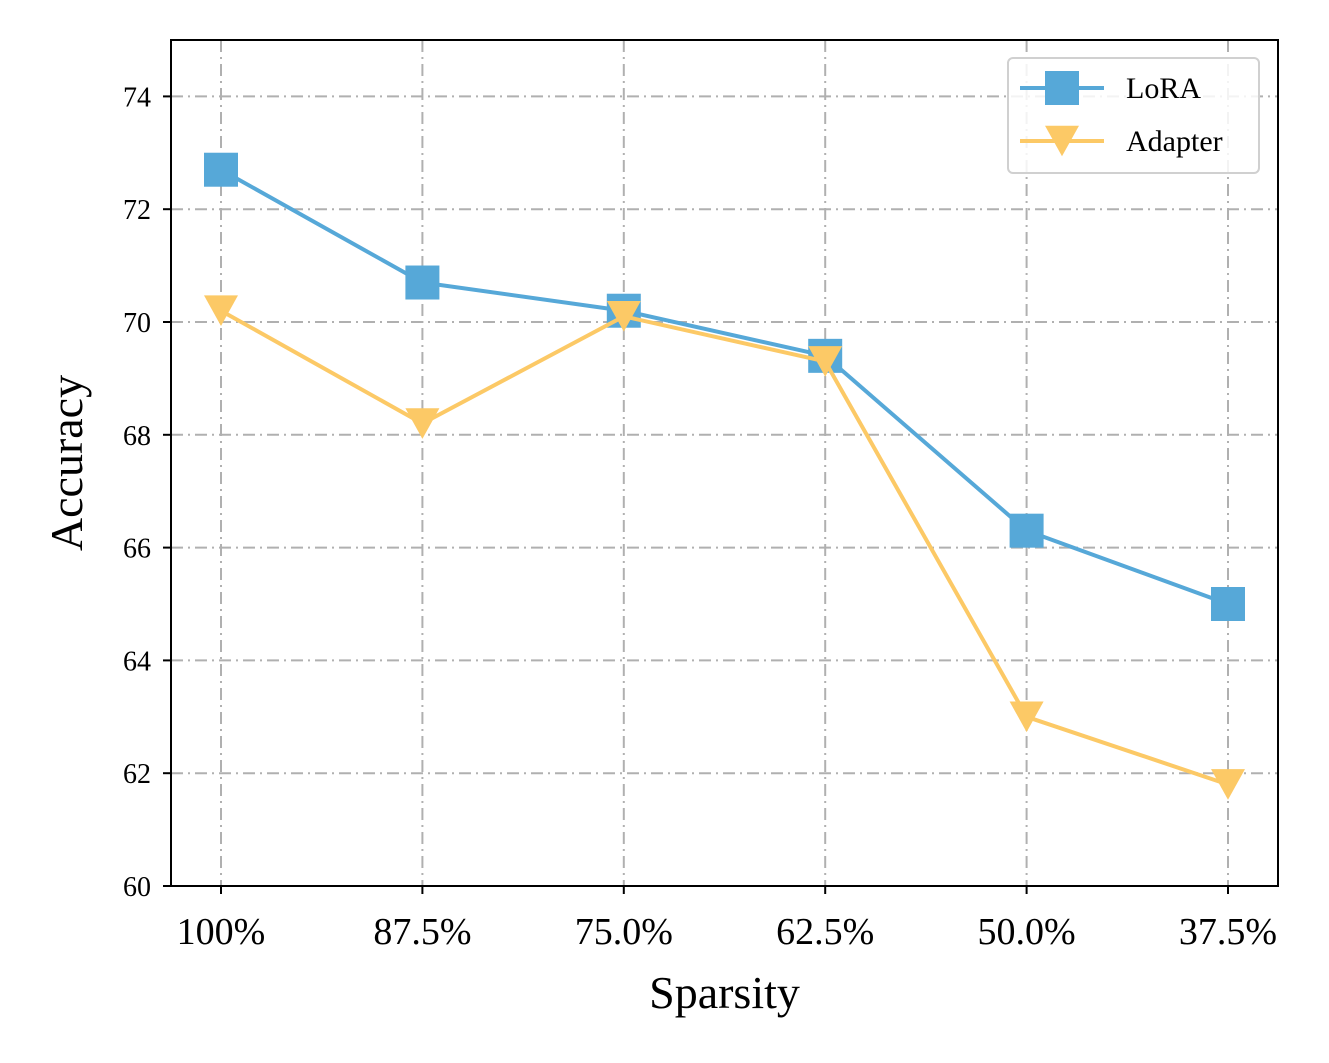 Image resolution: width=1329 pixels, height=1063 pixels. What do you see at coordinates (724, 992) in the screenshot?
I see `x-axis-title: Sparsity` at bounding box center [724, 992].